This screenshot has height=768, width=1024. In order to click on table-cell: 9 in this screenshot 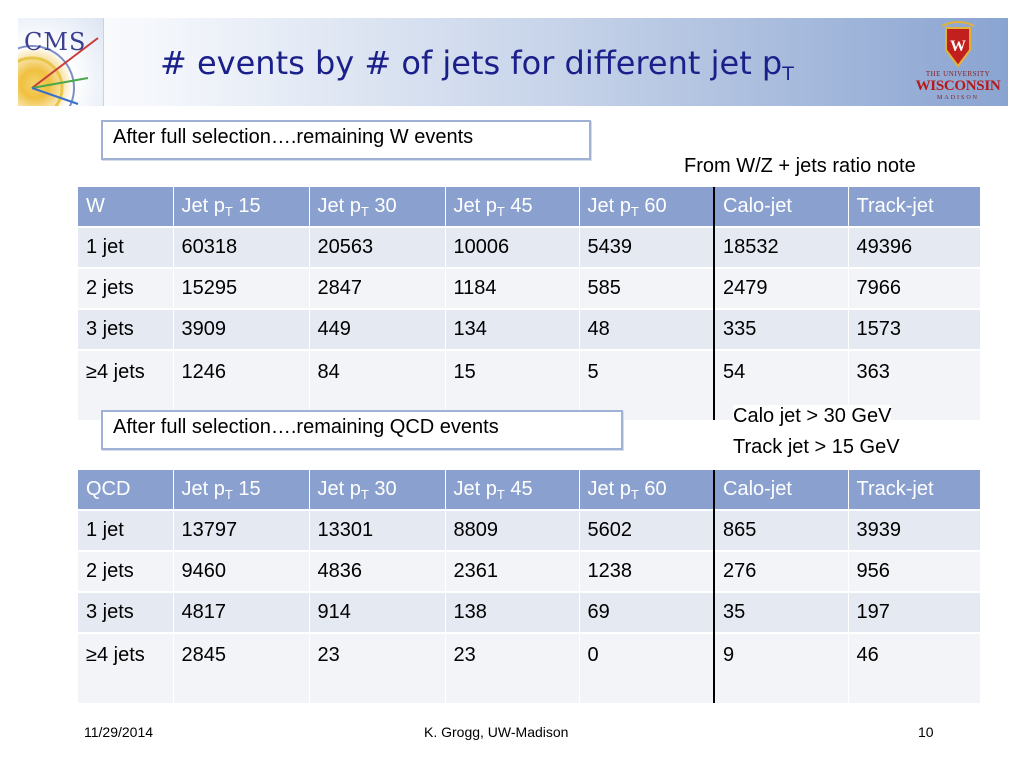, I will do `click(781, 667)`.